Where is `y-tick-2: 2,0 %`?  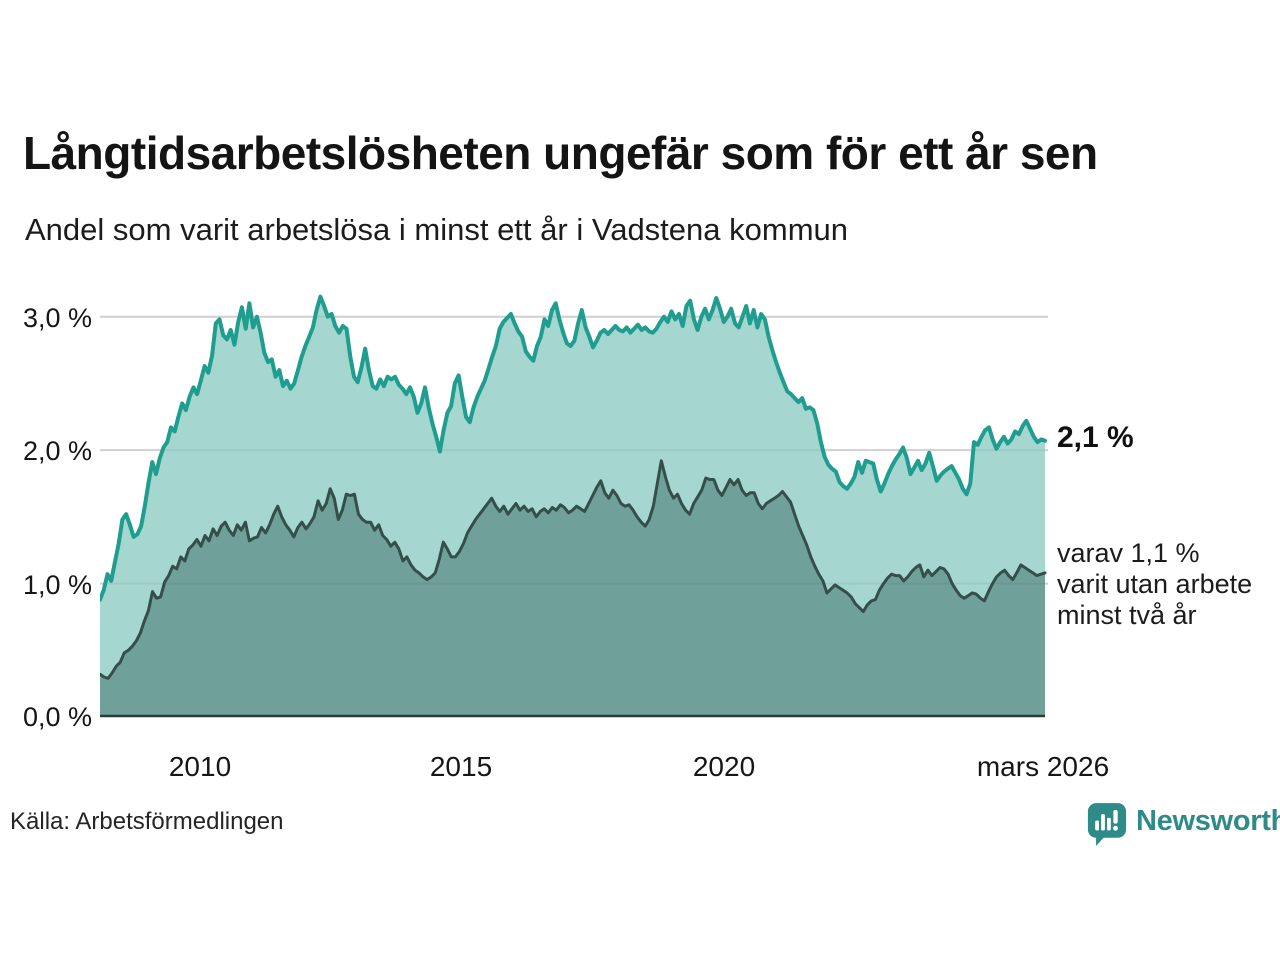
y-tick-2: 2,0 % is located at coordinates (57, 451).